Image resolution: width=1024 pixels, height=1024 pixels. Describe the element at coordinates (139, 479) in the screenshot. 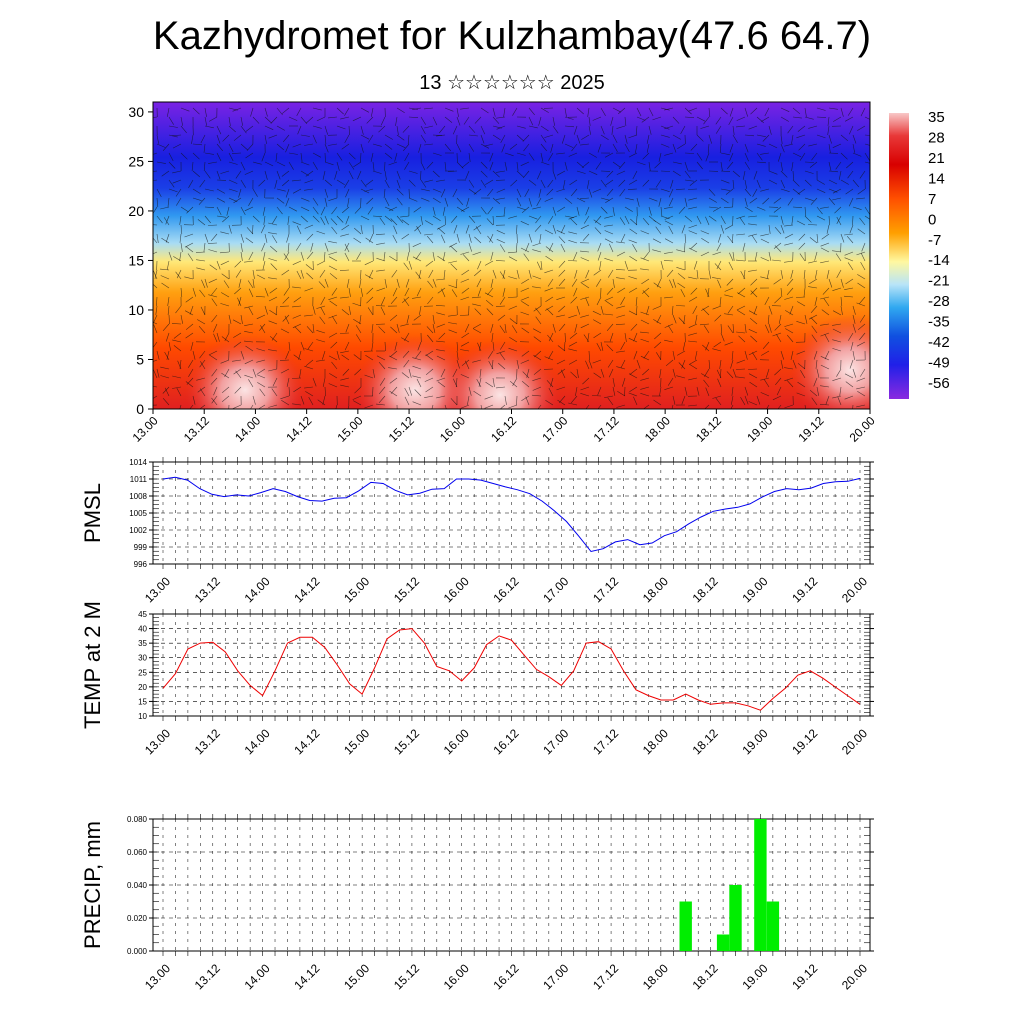

I see `y-tick-label: 1011` at that location.